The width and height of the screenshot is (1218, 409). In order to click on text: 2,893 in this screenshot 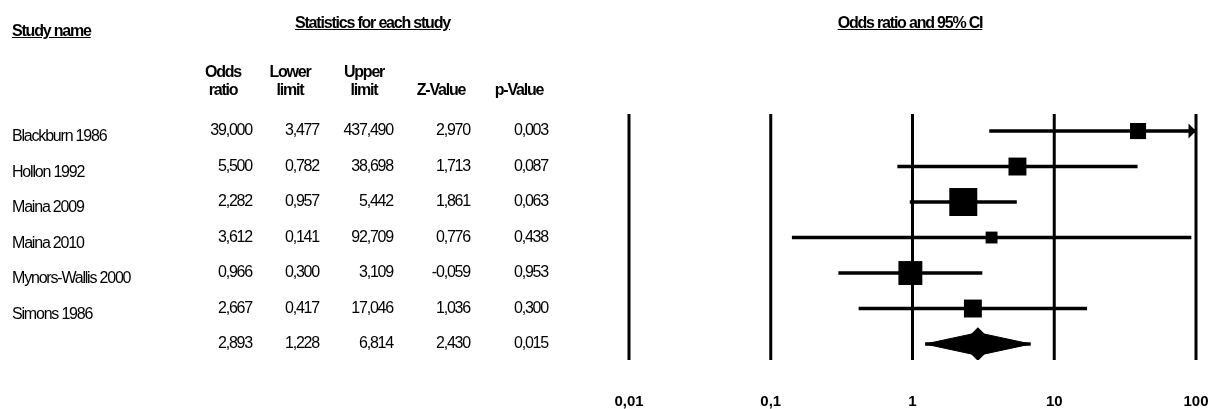, I will do `click(234, 342)`.